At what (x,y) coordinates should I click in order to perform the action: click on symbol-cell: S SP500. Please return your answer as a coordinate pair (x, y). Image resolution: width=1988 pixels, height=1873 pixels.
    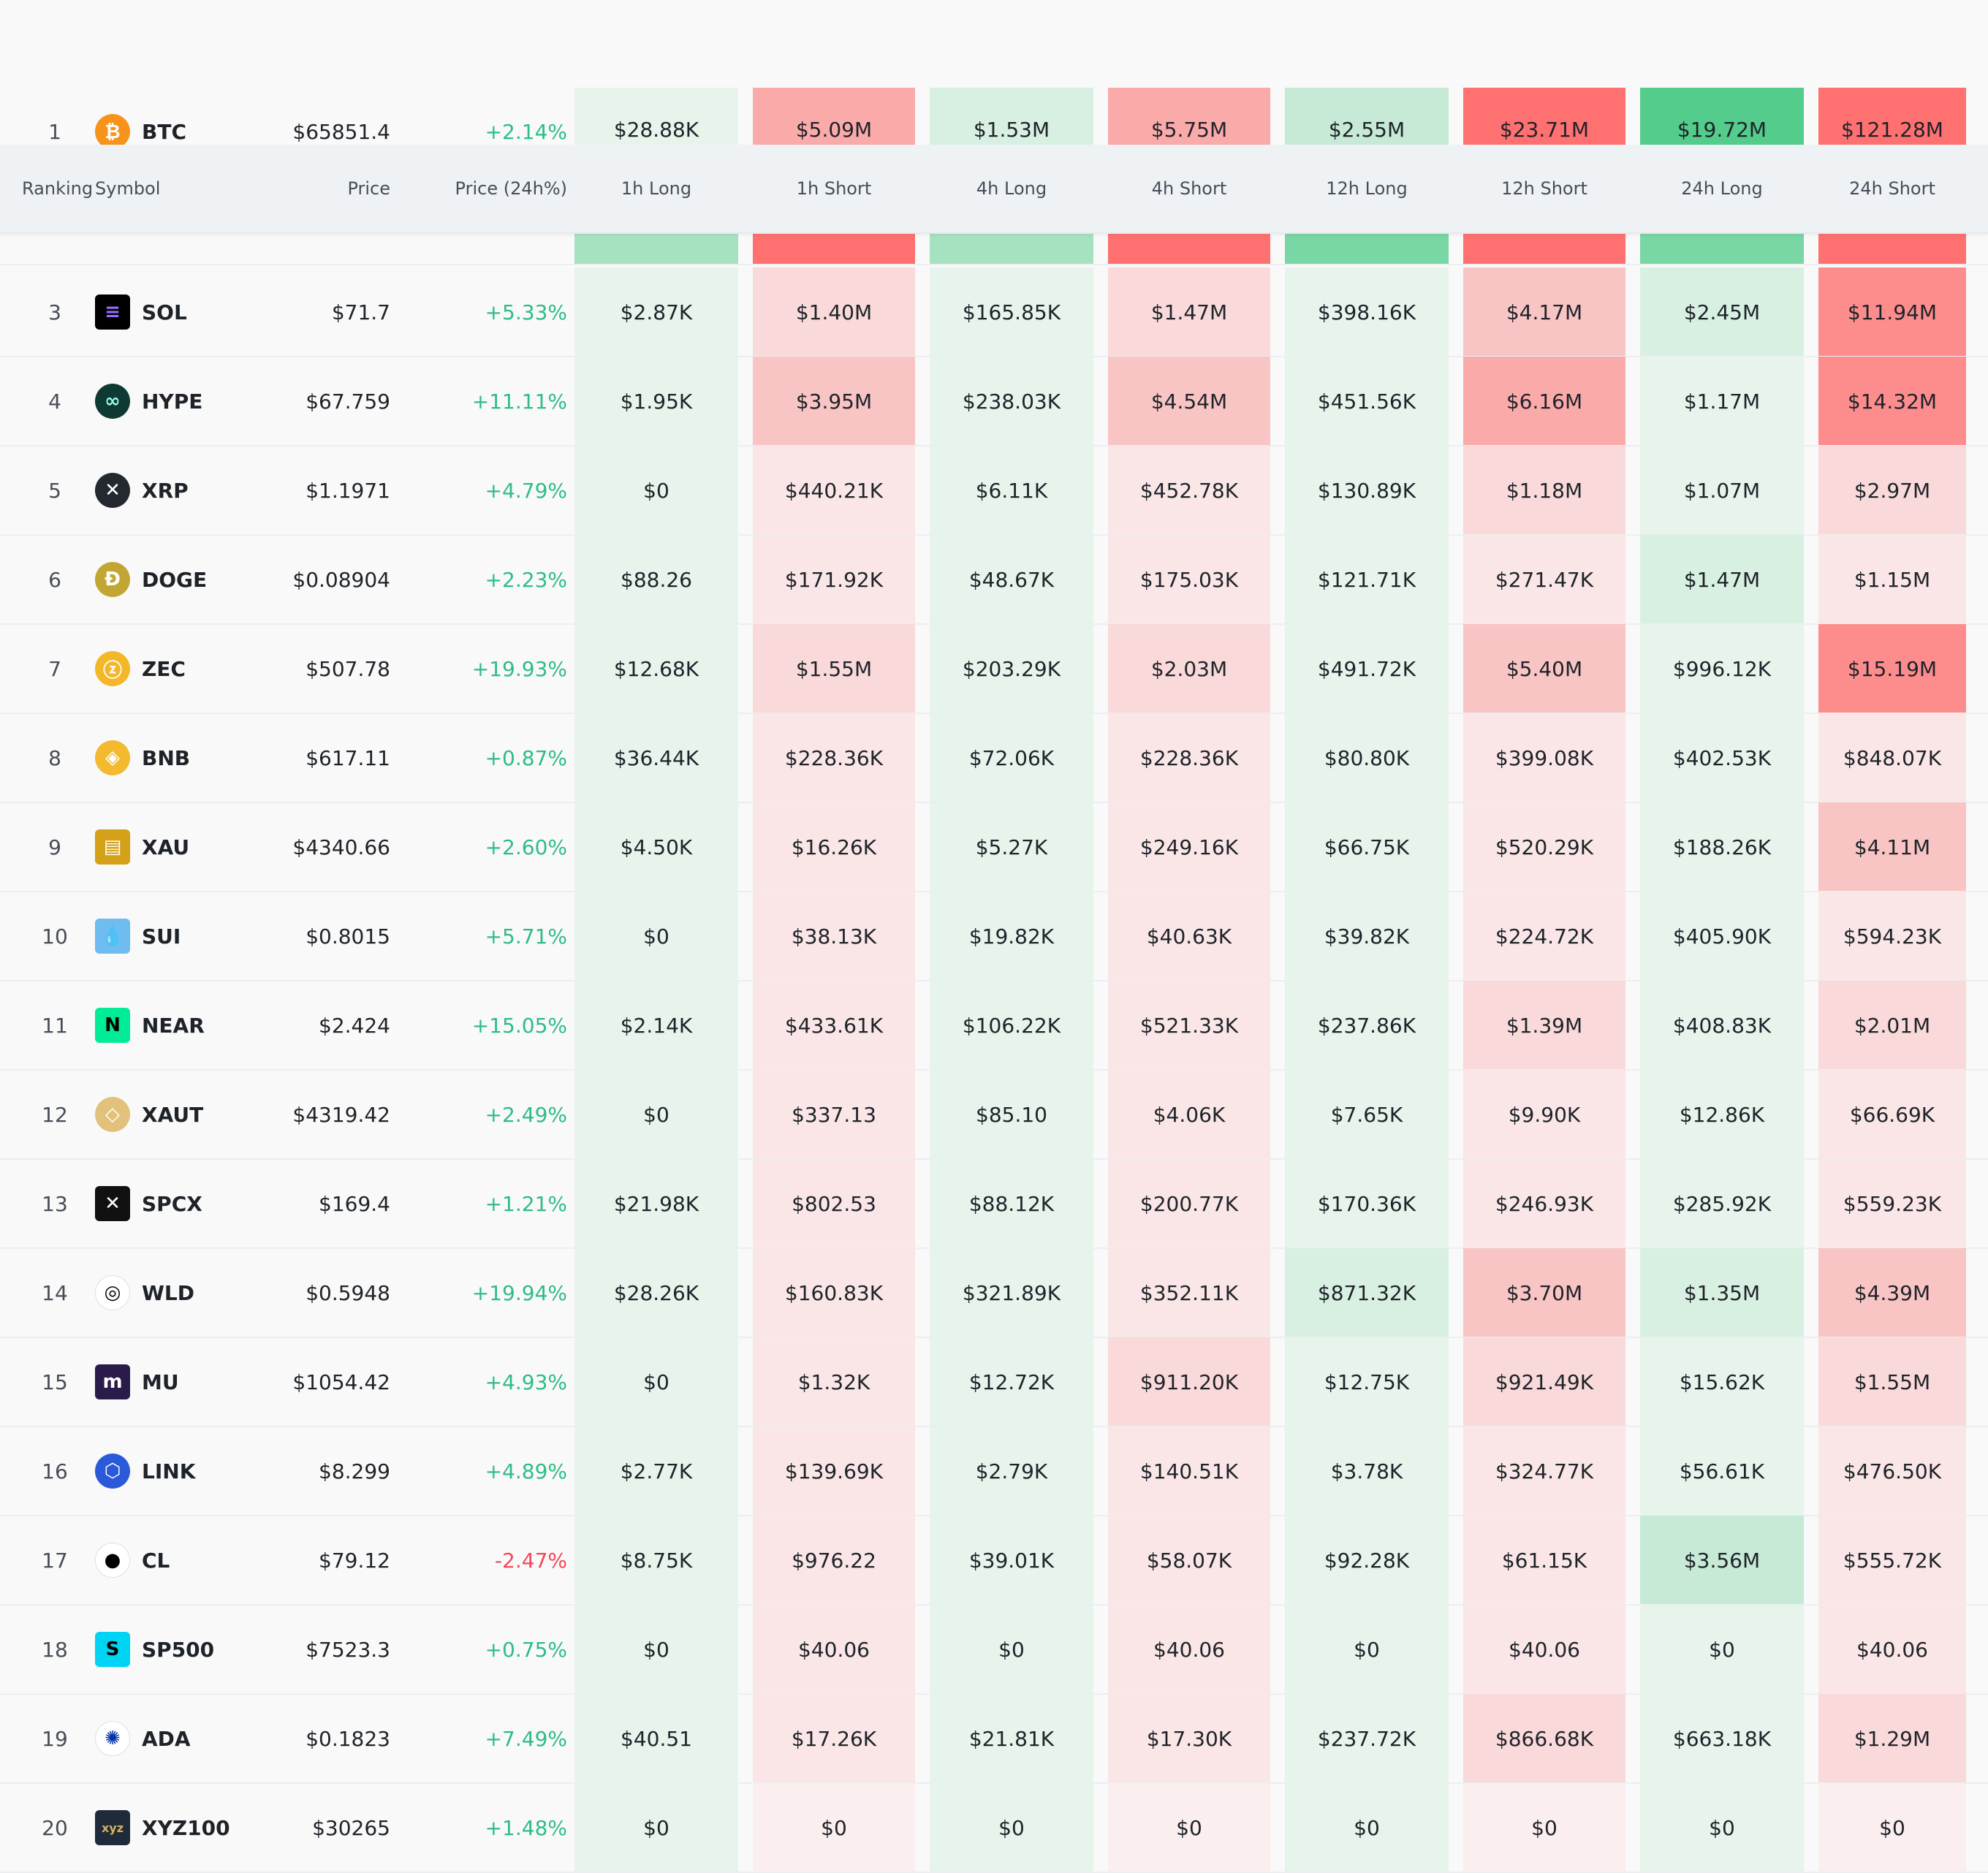
    Looking at the image, I should click on (182, 1649).